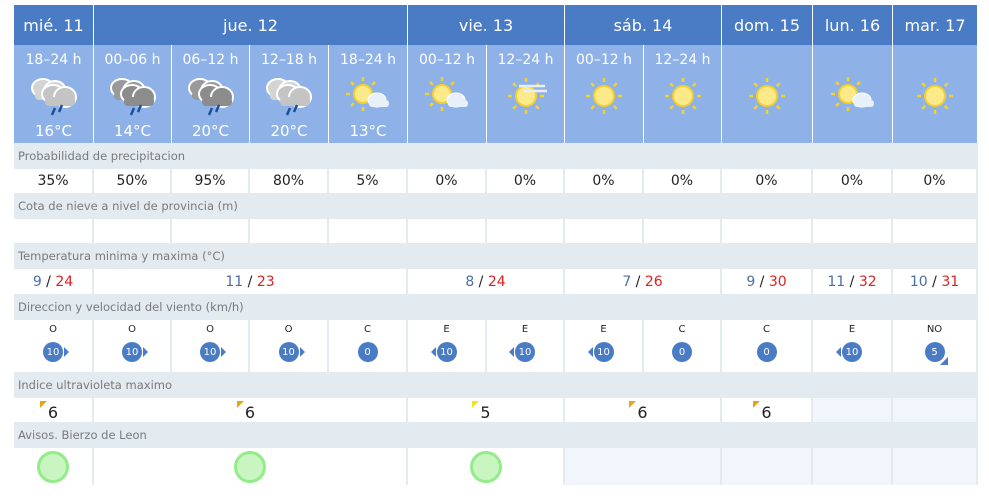 The image size is (989, 496). I want to click on cloud-rain-light-icon, so click(54, 96).